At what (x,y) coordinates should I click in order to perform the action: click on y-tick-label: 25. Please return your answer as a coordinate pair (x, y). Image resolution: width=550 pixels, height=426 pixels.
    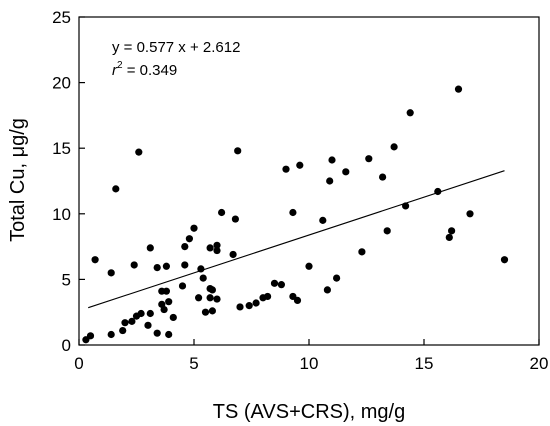
    Looking at the image, I should click on (61, 17).